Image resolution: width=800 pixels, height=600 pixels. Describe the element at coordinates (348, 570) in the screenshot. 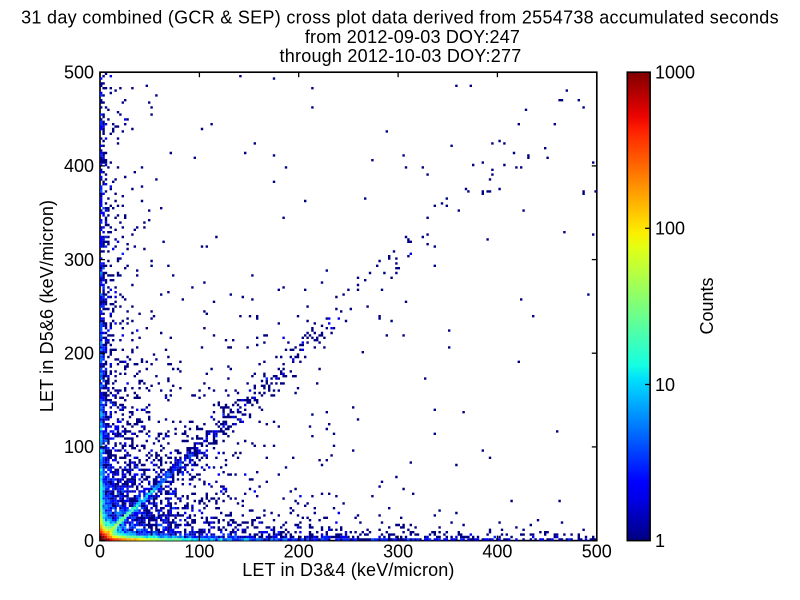

I see `svg-text: LET in D3&4 (keV/micron)` at that location.